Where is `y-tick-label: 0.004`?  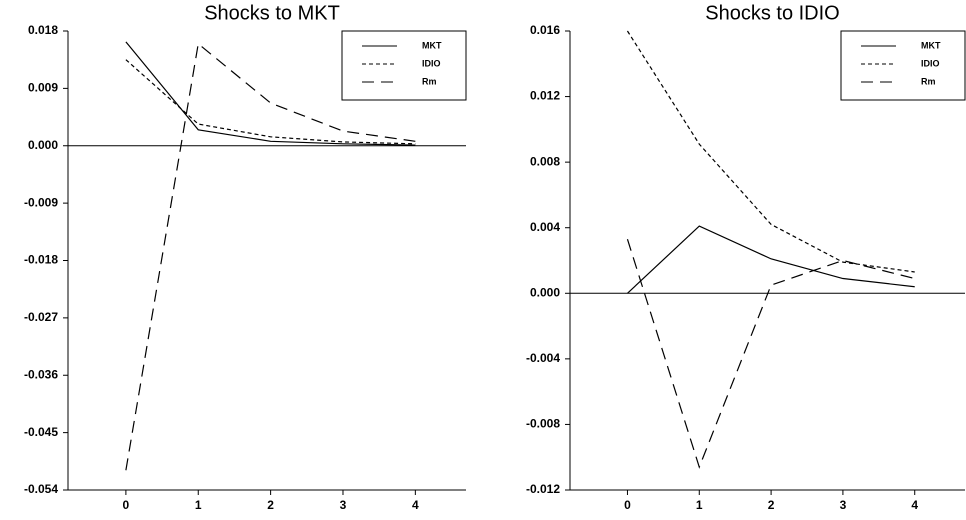 y-tick-label: 0.004 is located at coordinates (545, 227).